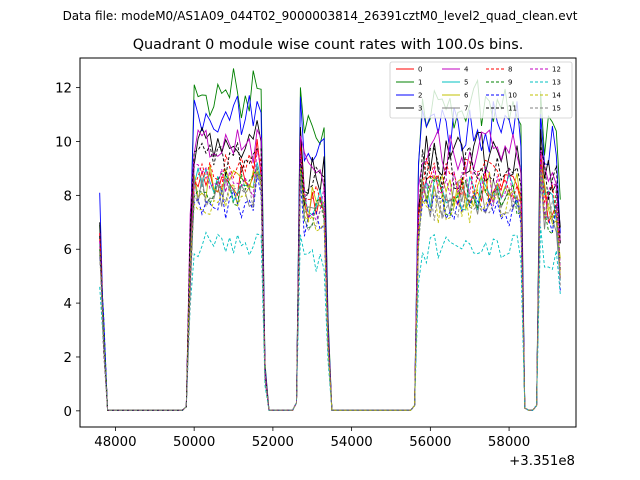  I want to click on x-tick-label: 48000, so click(115, 442).